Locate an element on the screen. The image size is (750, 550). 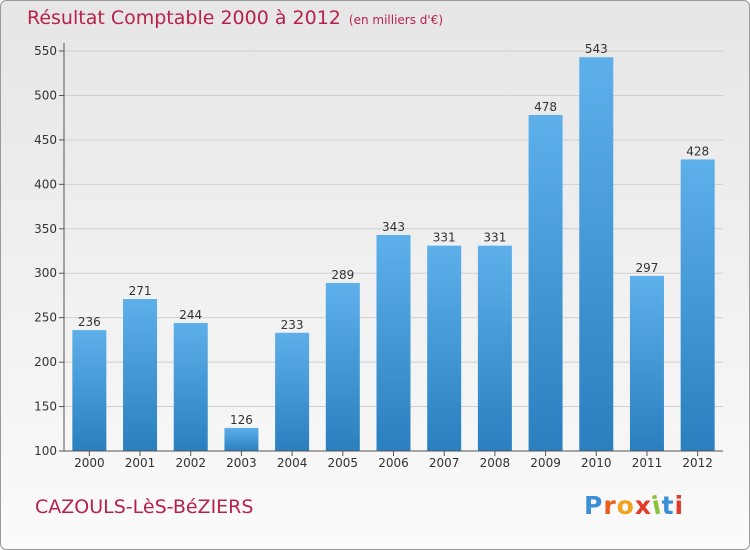
logo-letter: i is located at coordinates (679, 505).